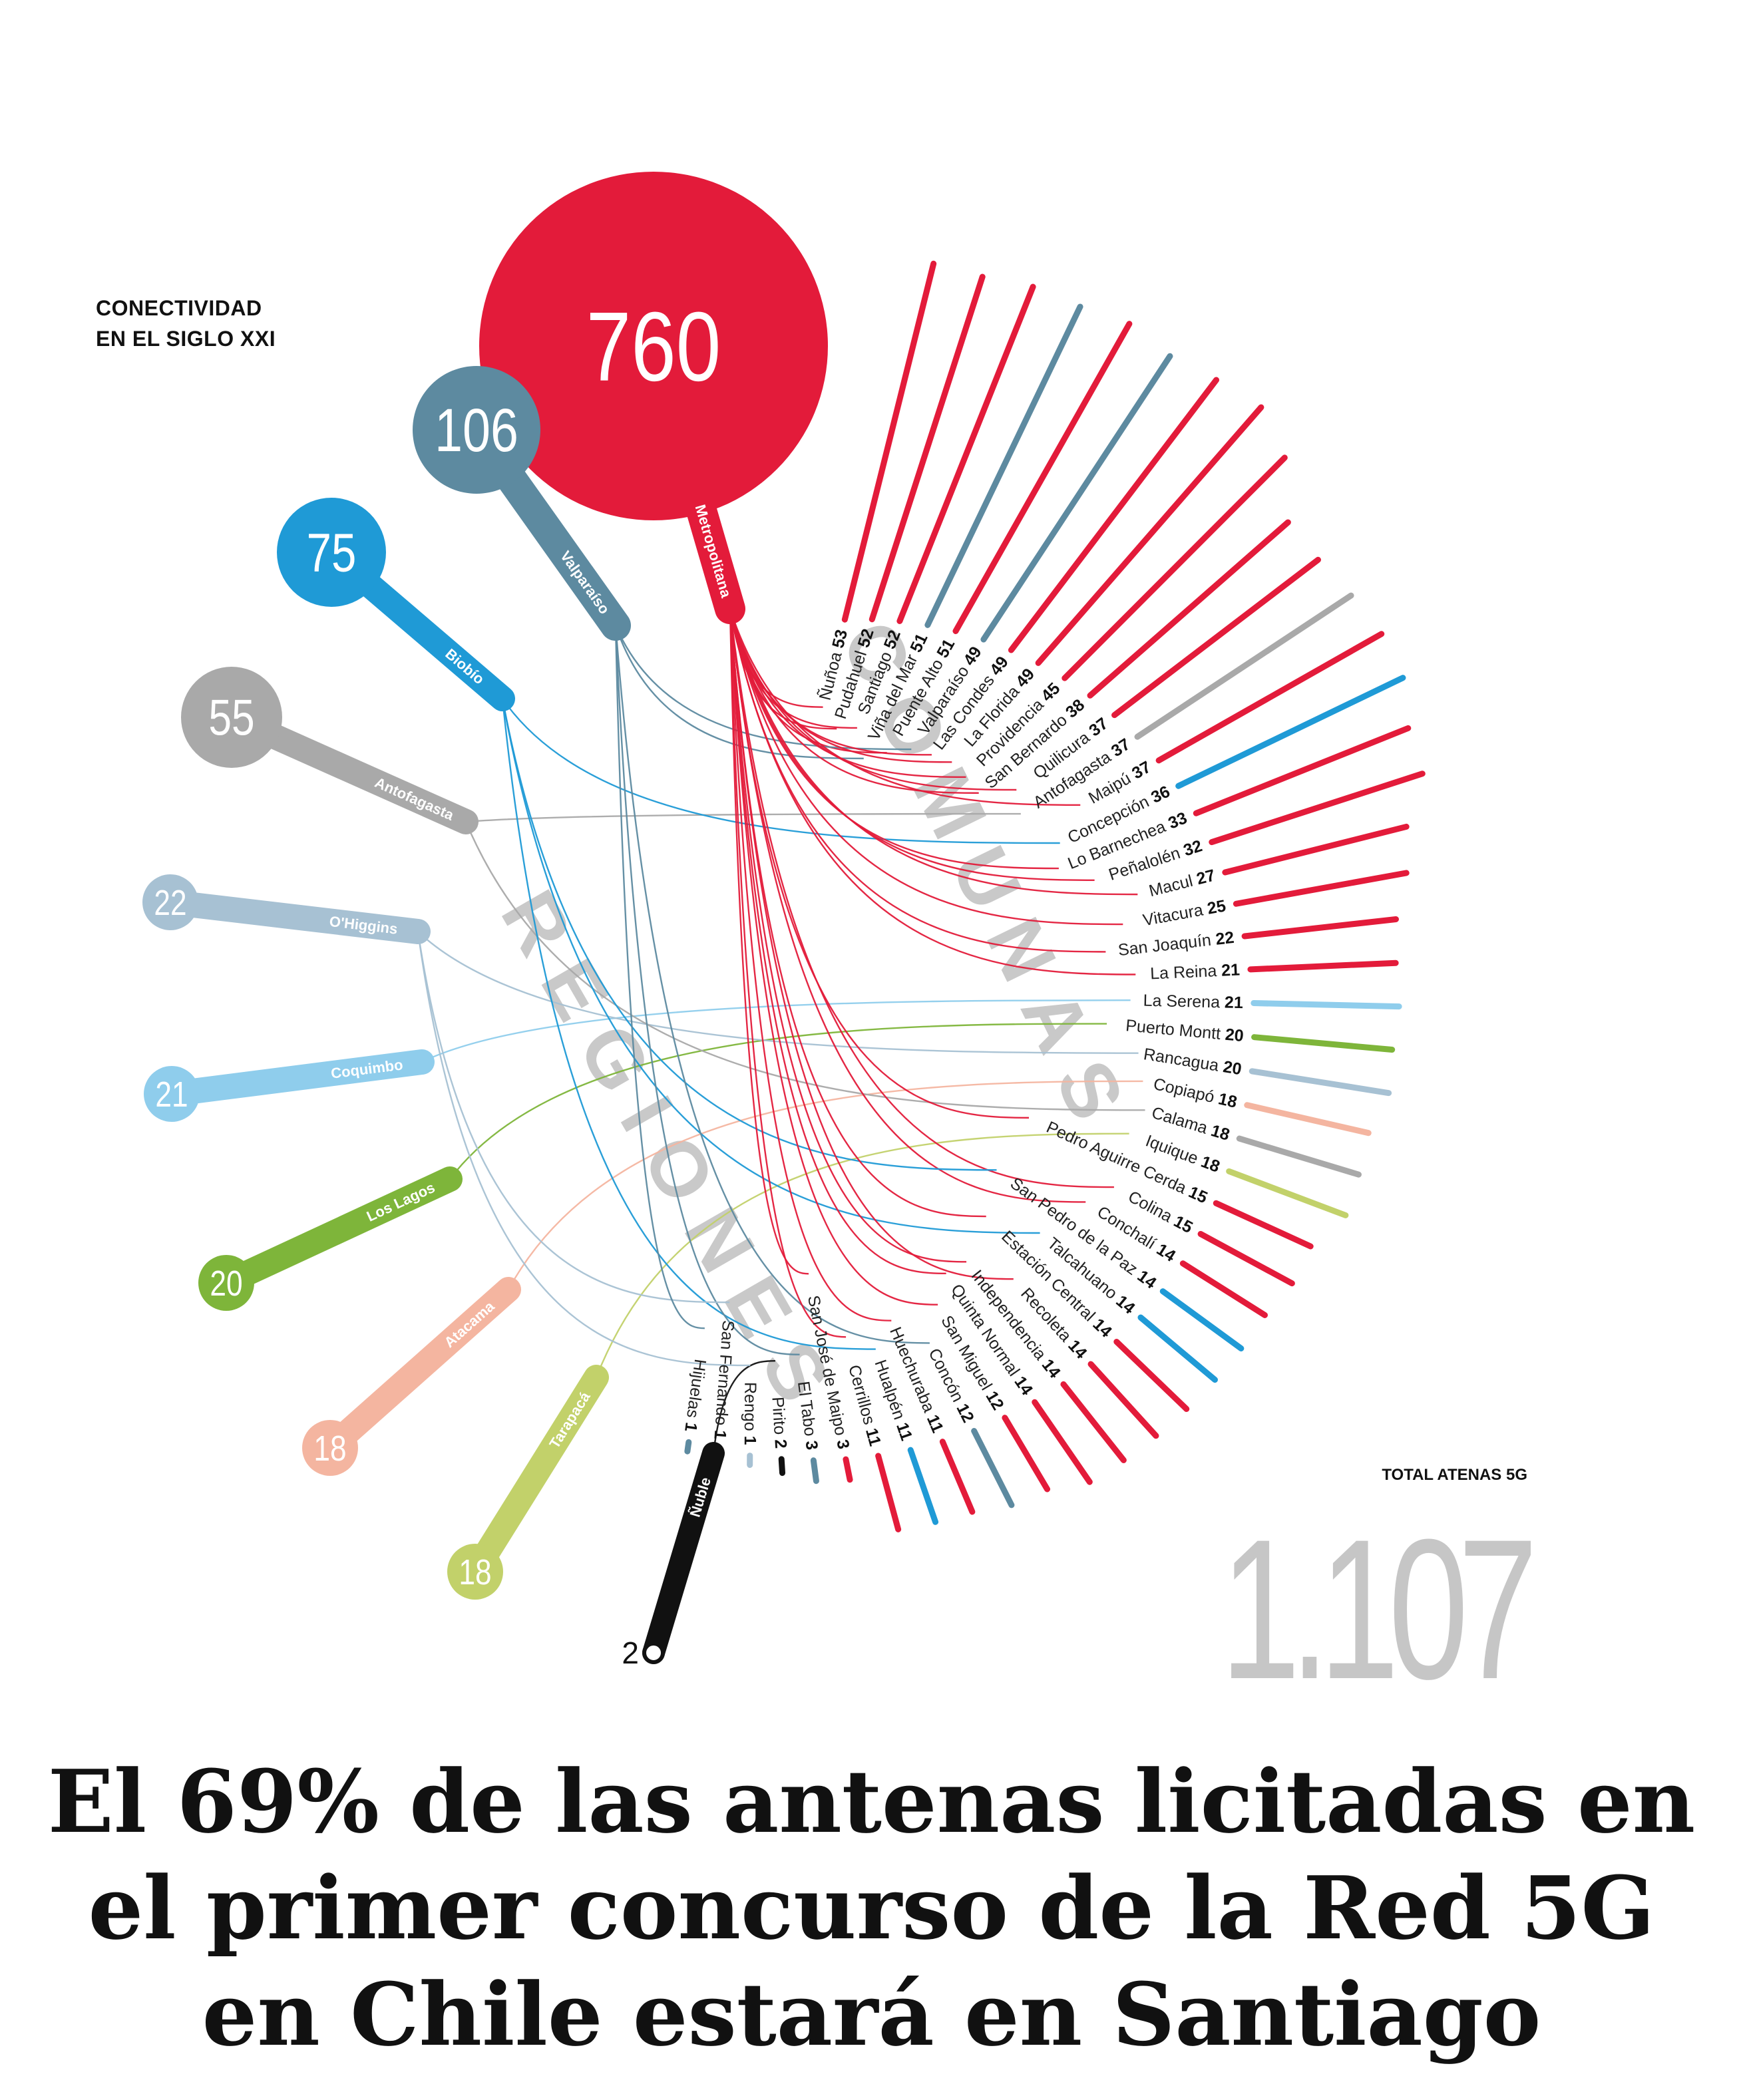 The height and width of the screenshot is (2100, 1743). Describe the element at coordinates (1232, 1068) in the screenshot. I see `comuna-value-rancagua: 20` at that location.